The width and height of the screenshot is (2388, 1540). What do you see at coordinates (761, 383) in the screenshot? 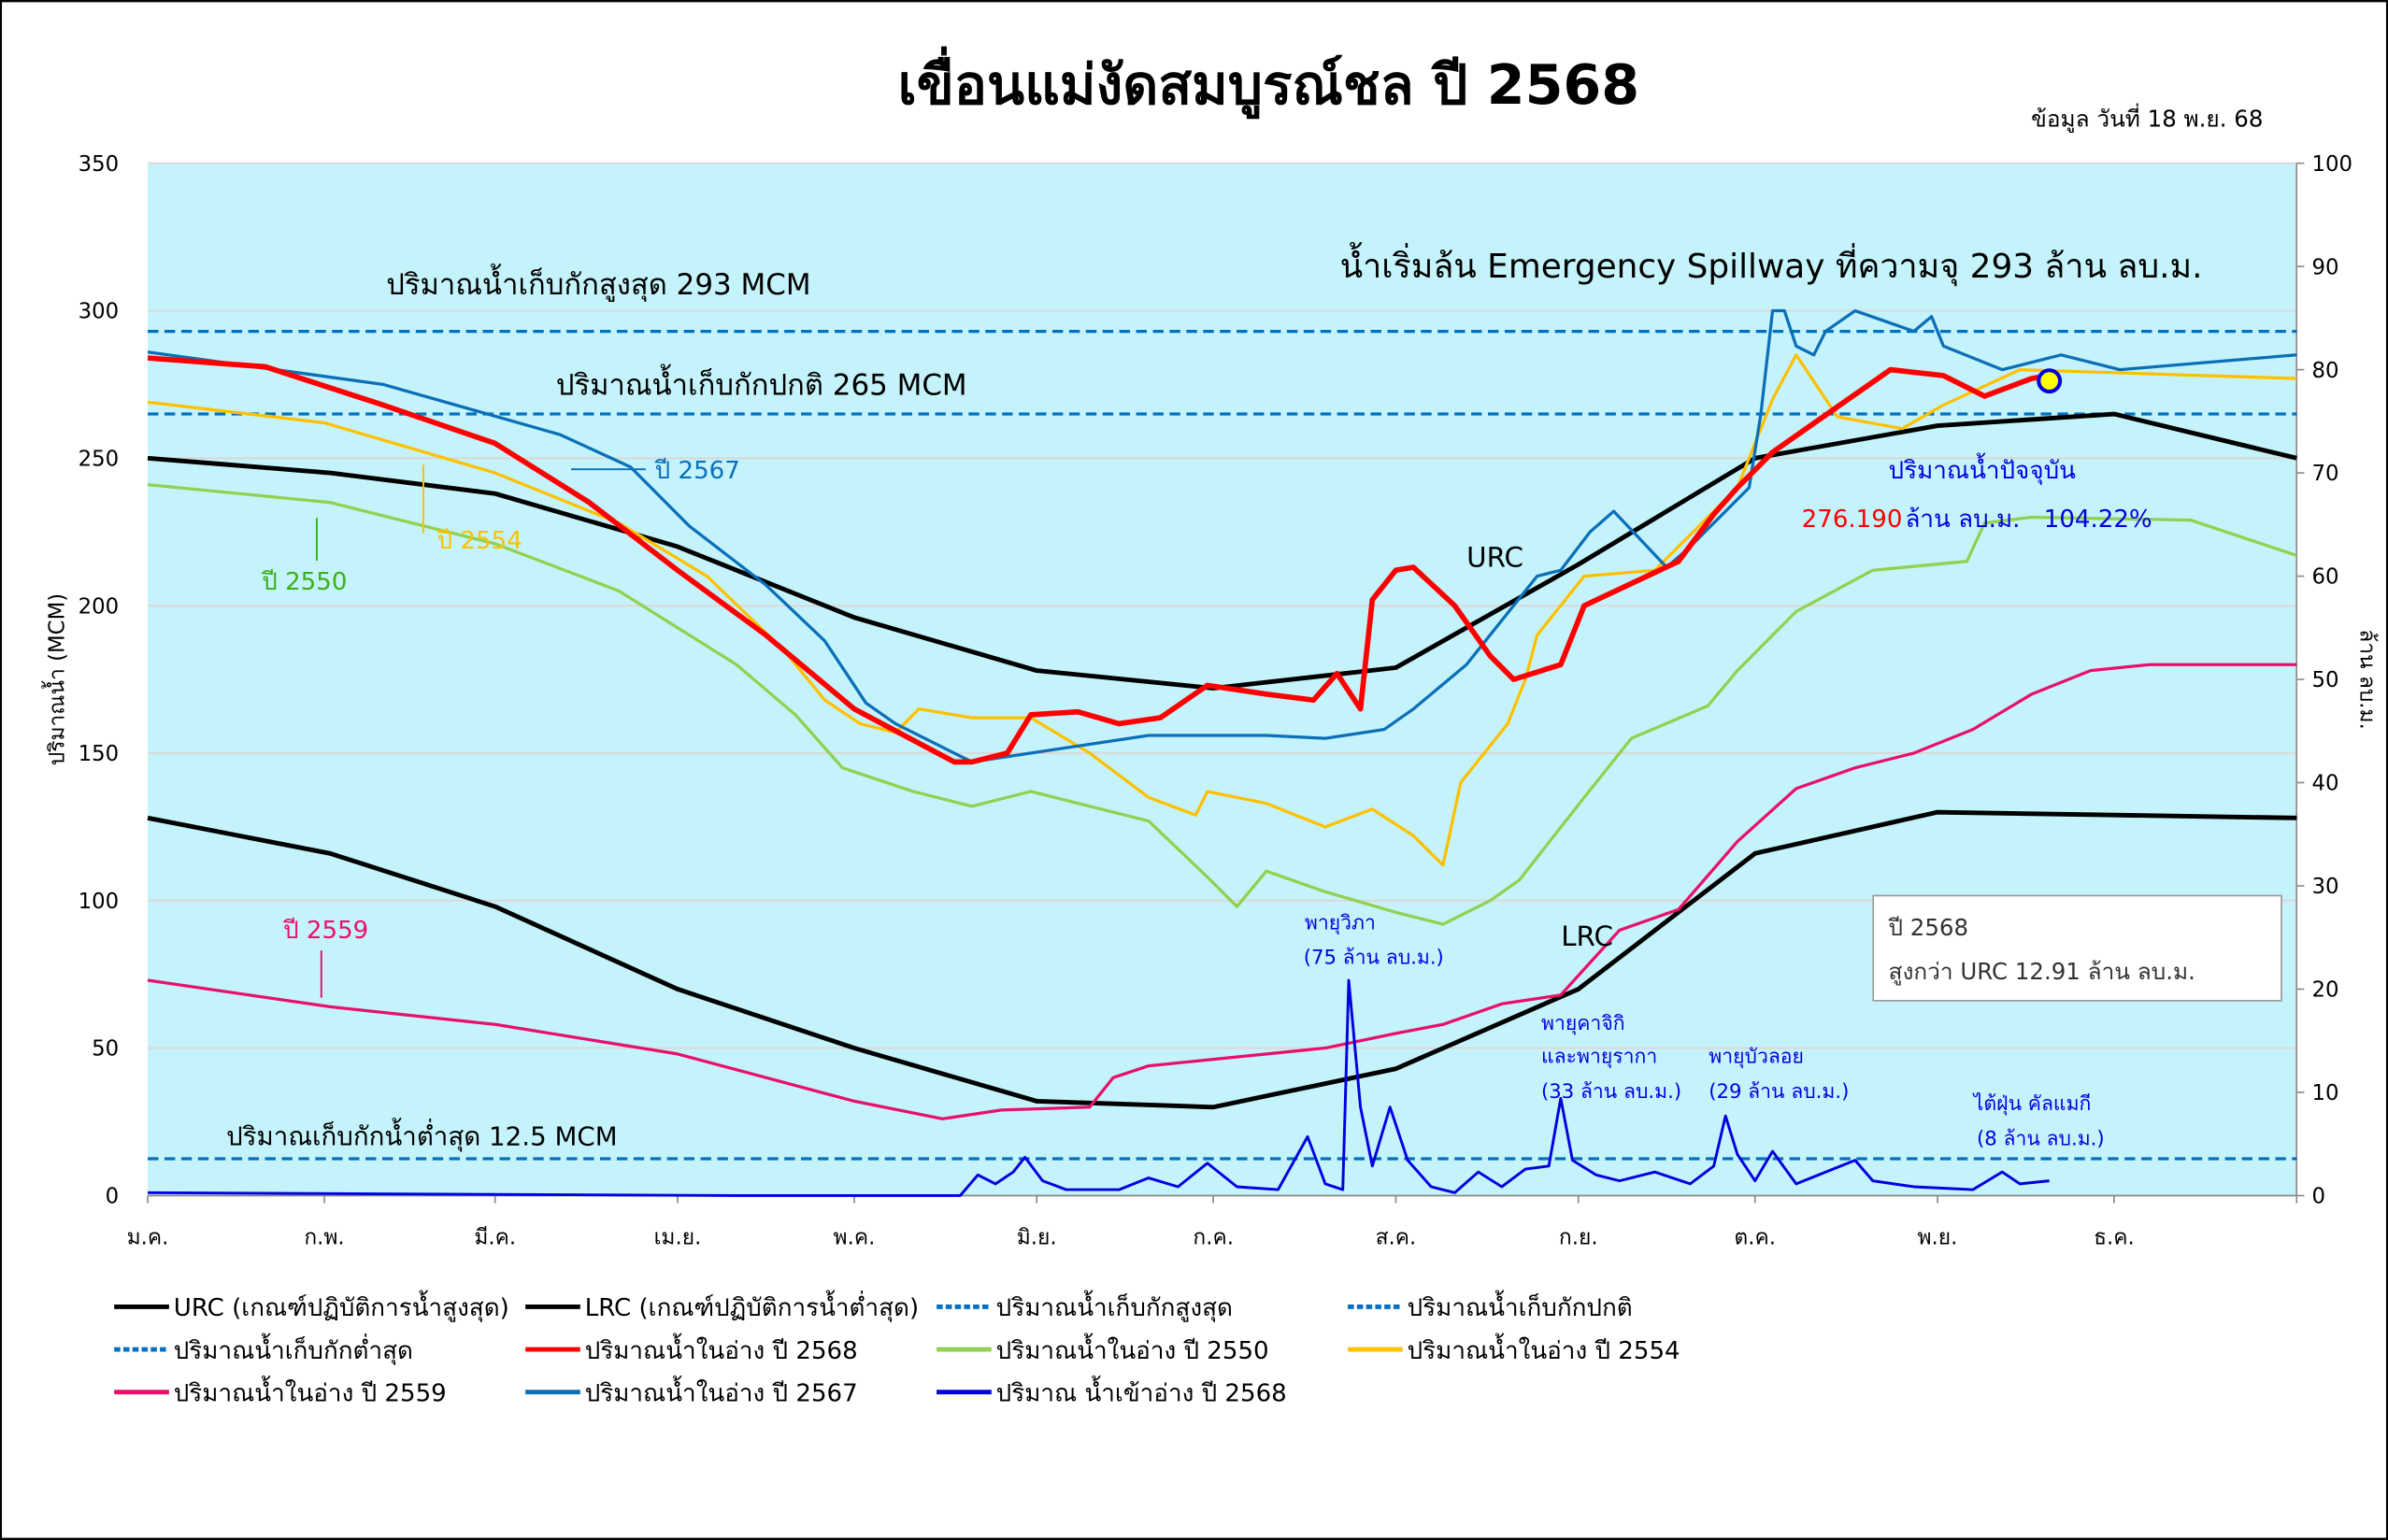
I see `hline-label-normal: ปริมาณน้ำเก็บกักปกติ 265 MCM` at bounding box center [761, 383].